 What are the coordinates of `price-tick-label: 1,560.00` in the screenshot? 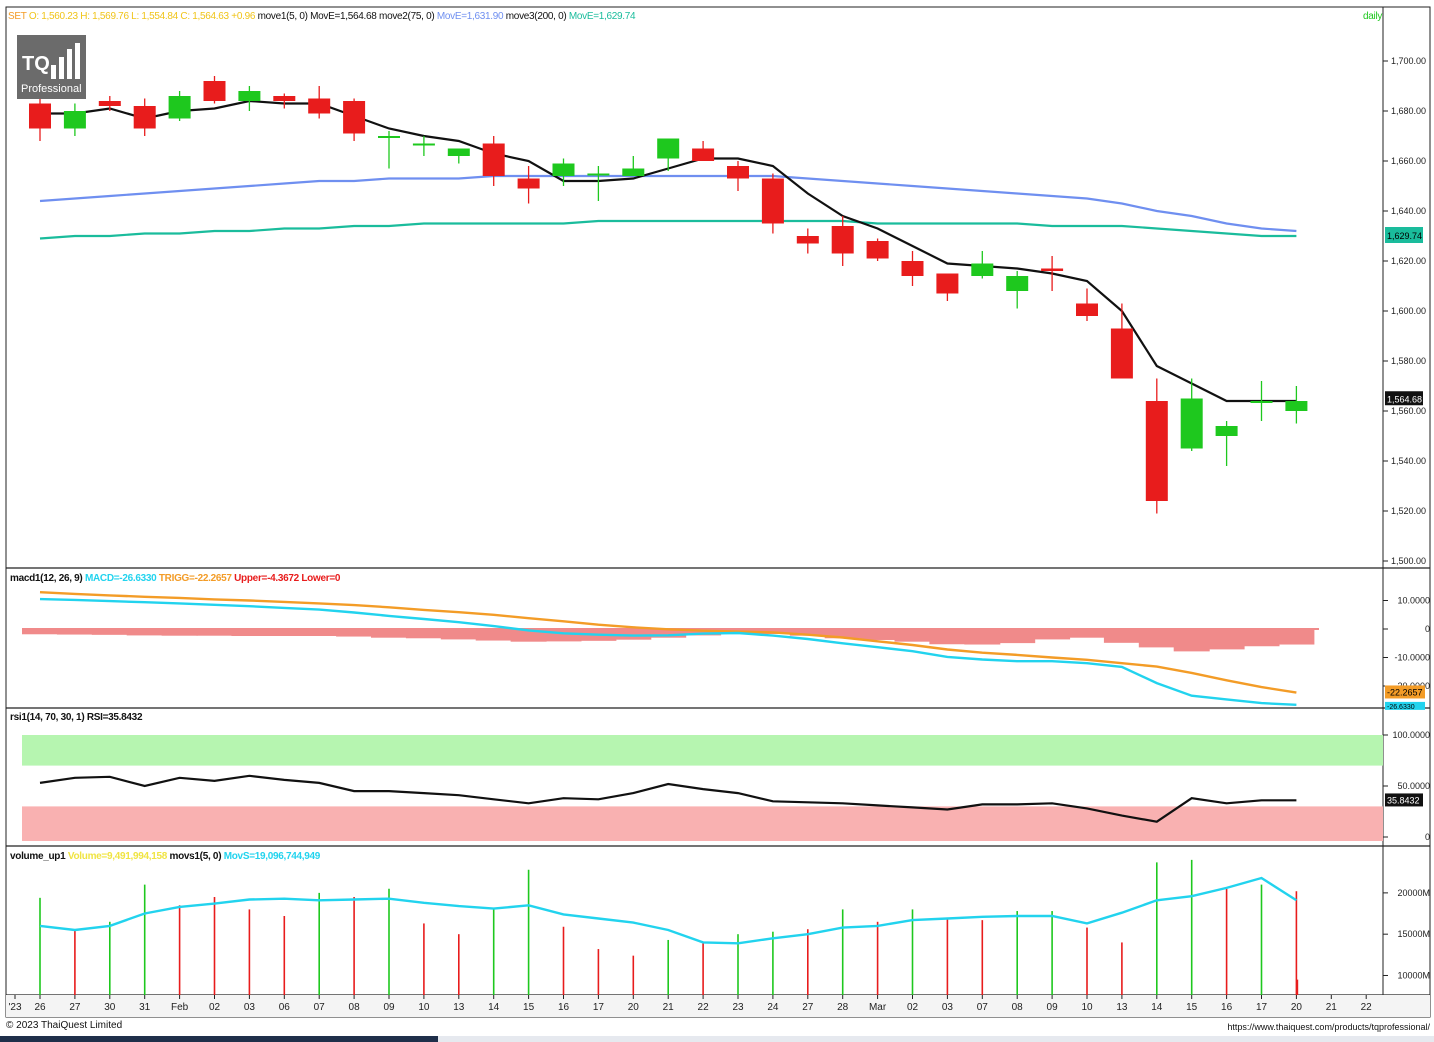 It's located at (1408, 411).